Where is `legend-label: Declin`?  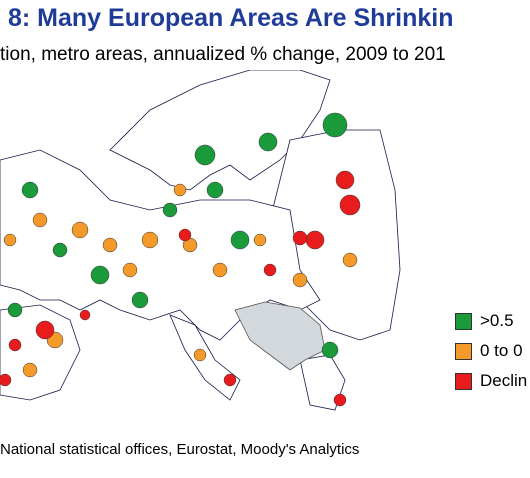 legend-label: Declin is located at coordinates (504, 380).